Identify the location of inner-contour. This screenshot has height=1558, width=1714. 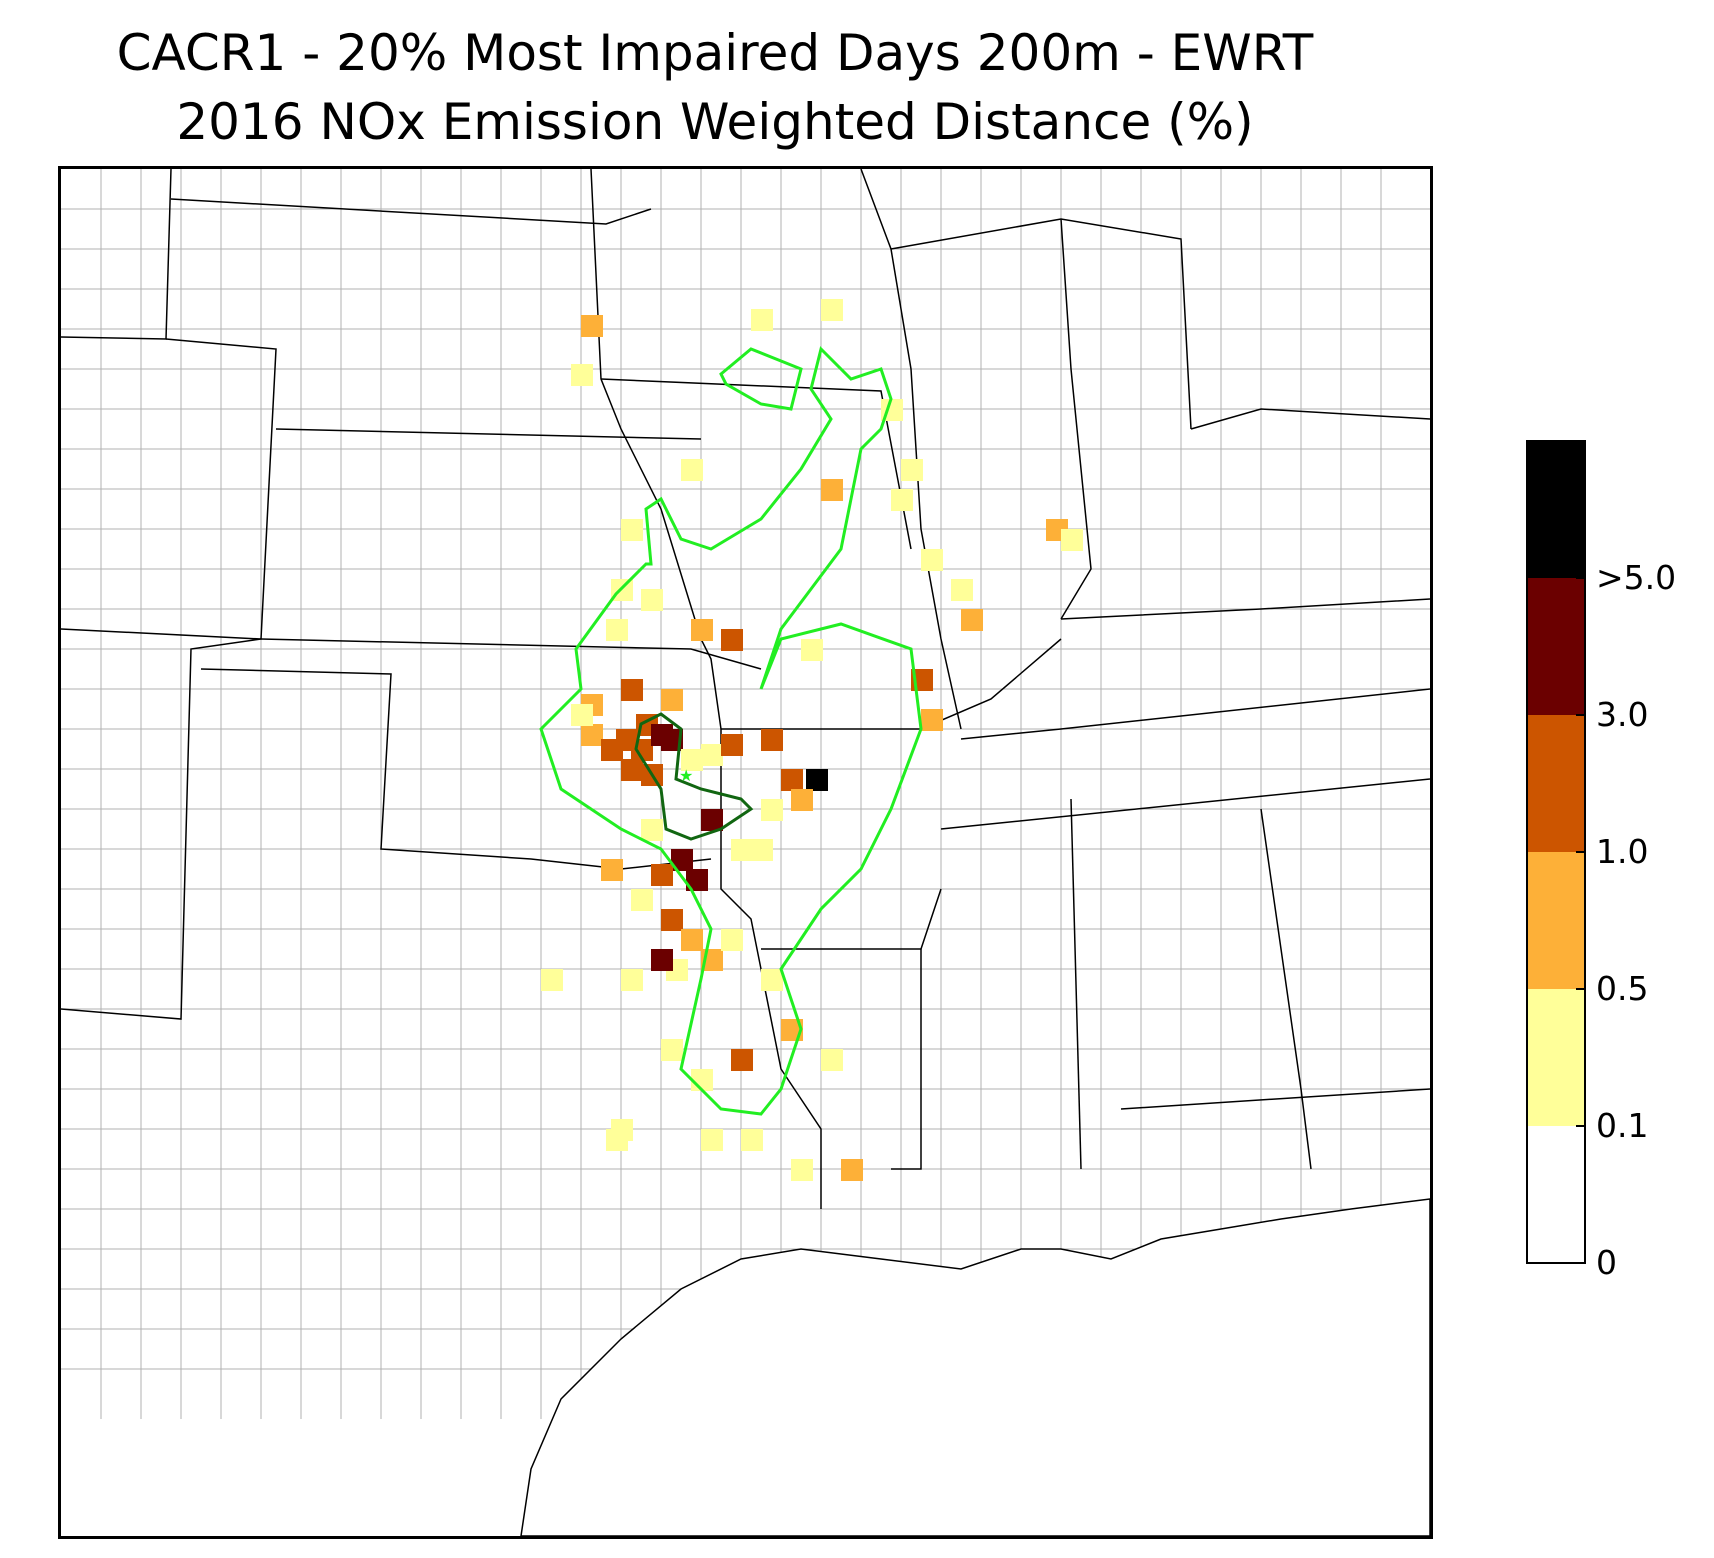
(694, 776).